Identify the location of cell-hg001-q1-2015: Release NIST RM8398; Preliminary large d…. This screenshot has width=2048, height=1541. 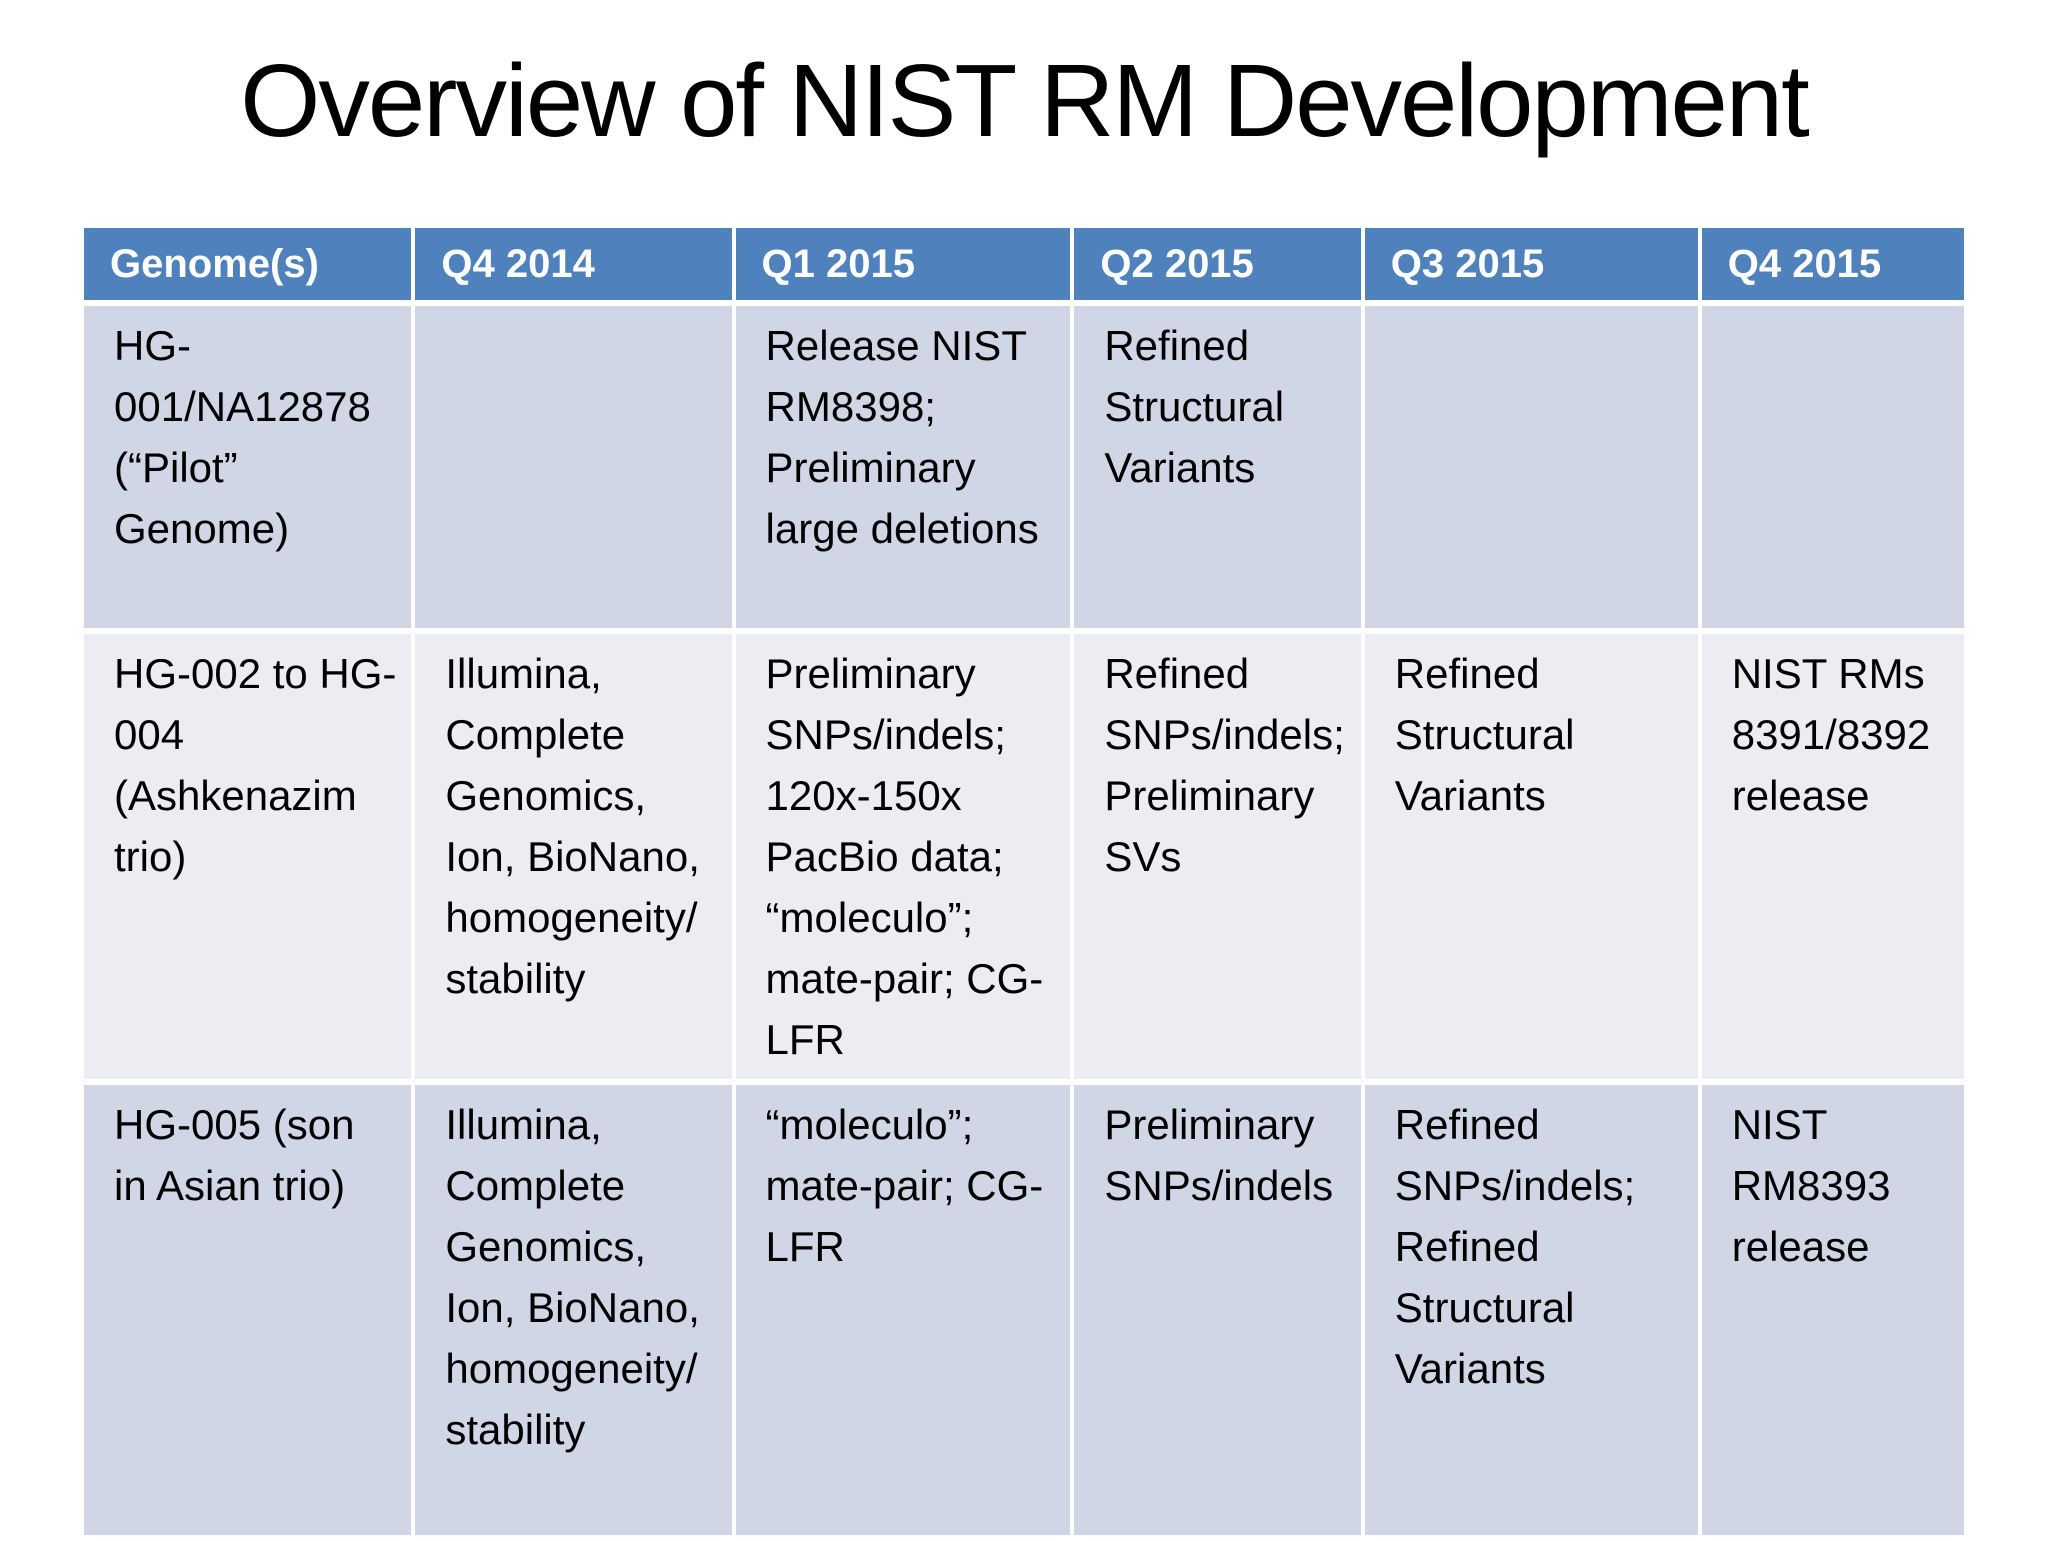
(903, 467).